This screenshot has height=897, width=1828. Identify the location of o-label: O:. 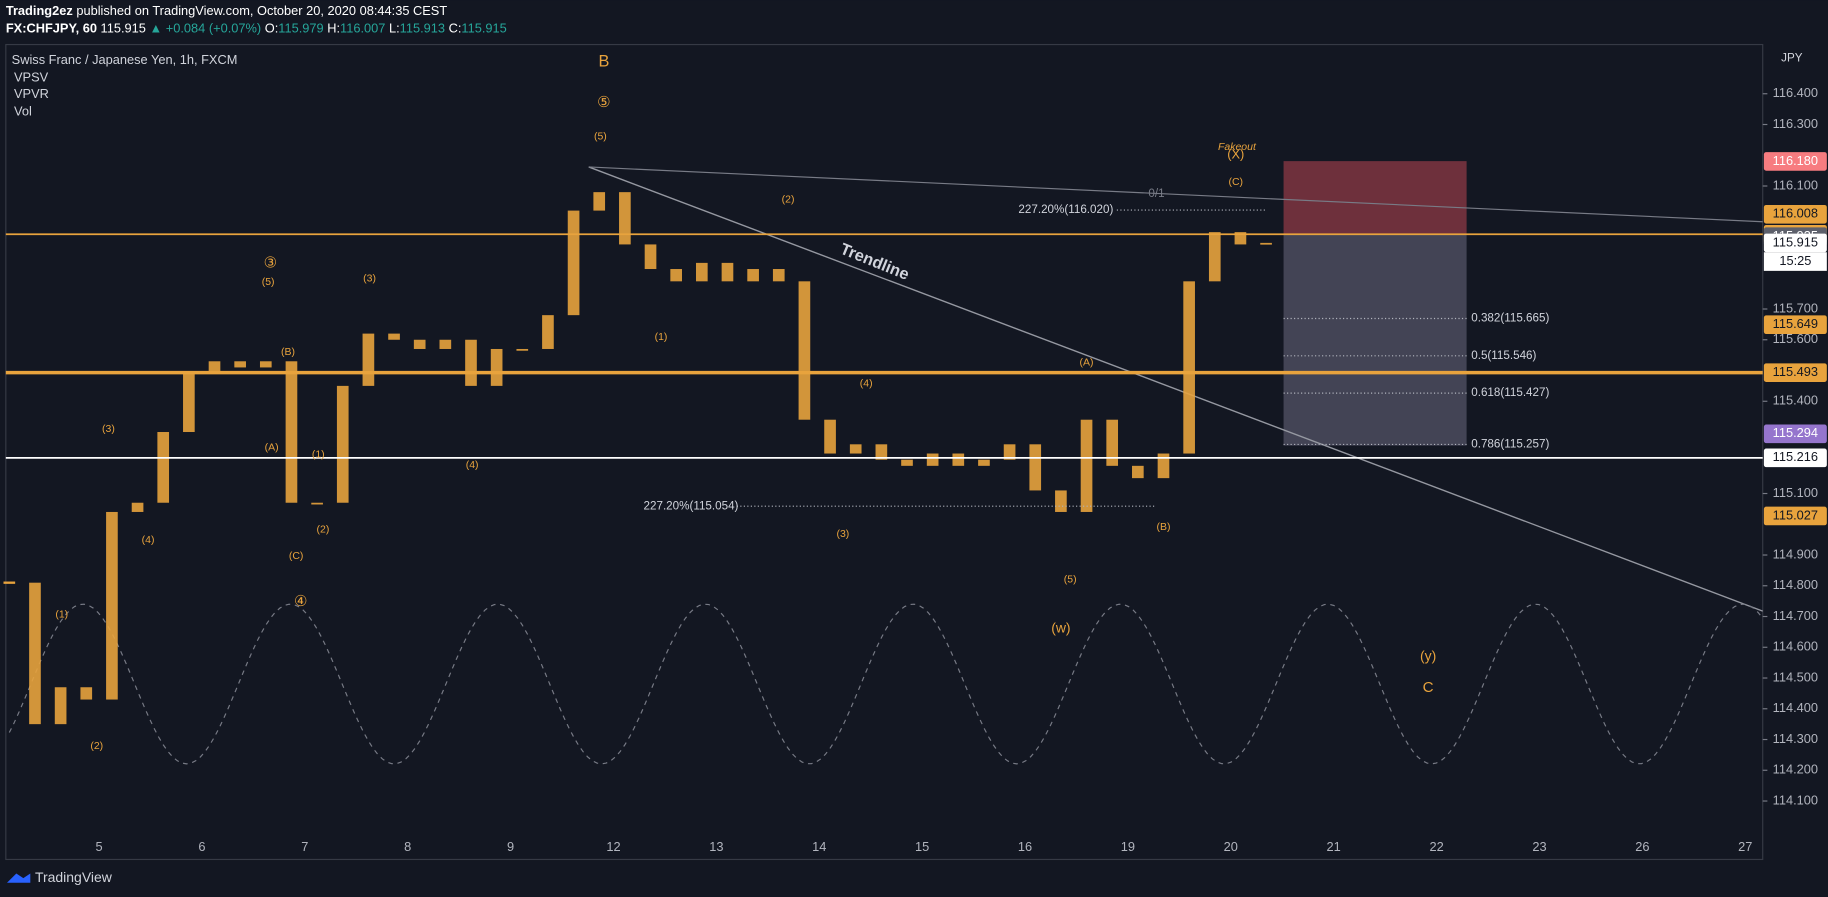
(272, 28).